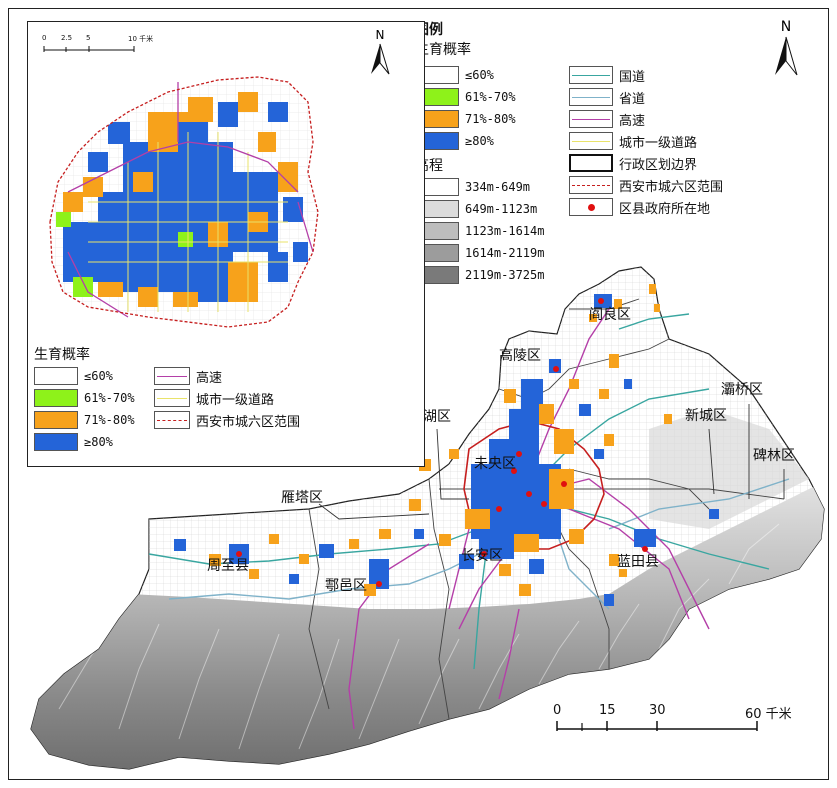 This screenshot has width=837, height=788. What do you see at coordinates (454, 75) in the screenshot?
I see `legend-fert-0: ≤60%` at bounding box center [454, 75].